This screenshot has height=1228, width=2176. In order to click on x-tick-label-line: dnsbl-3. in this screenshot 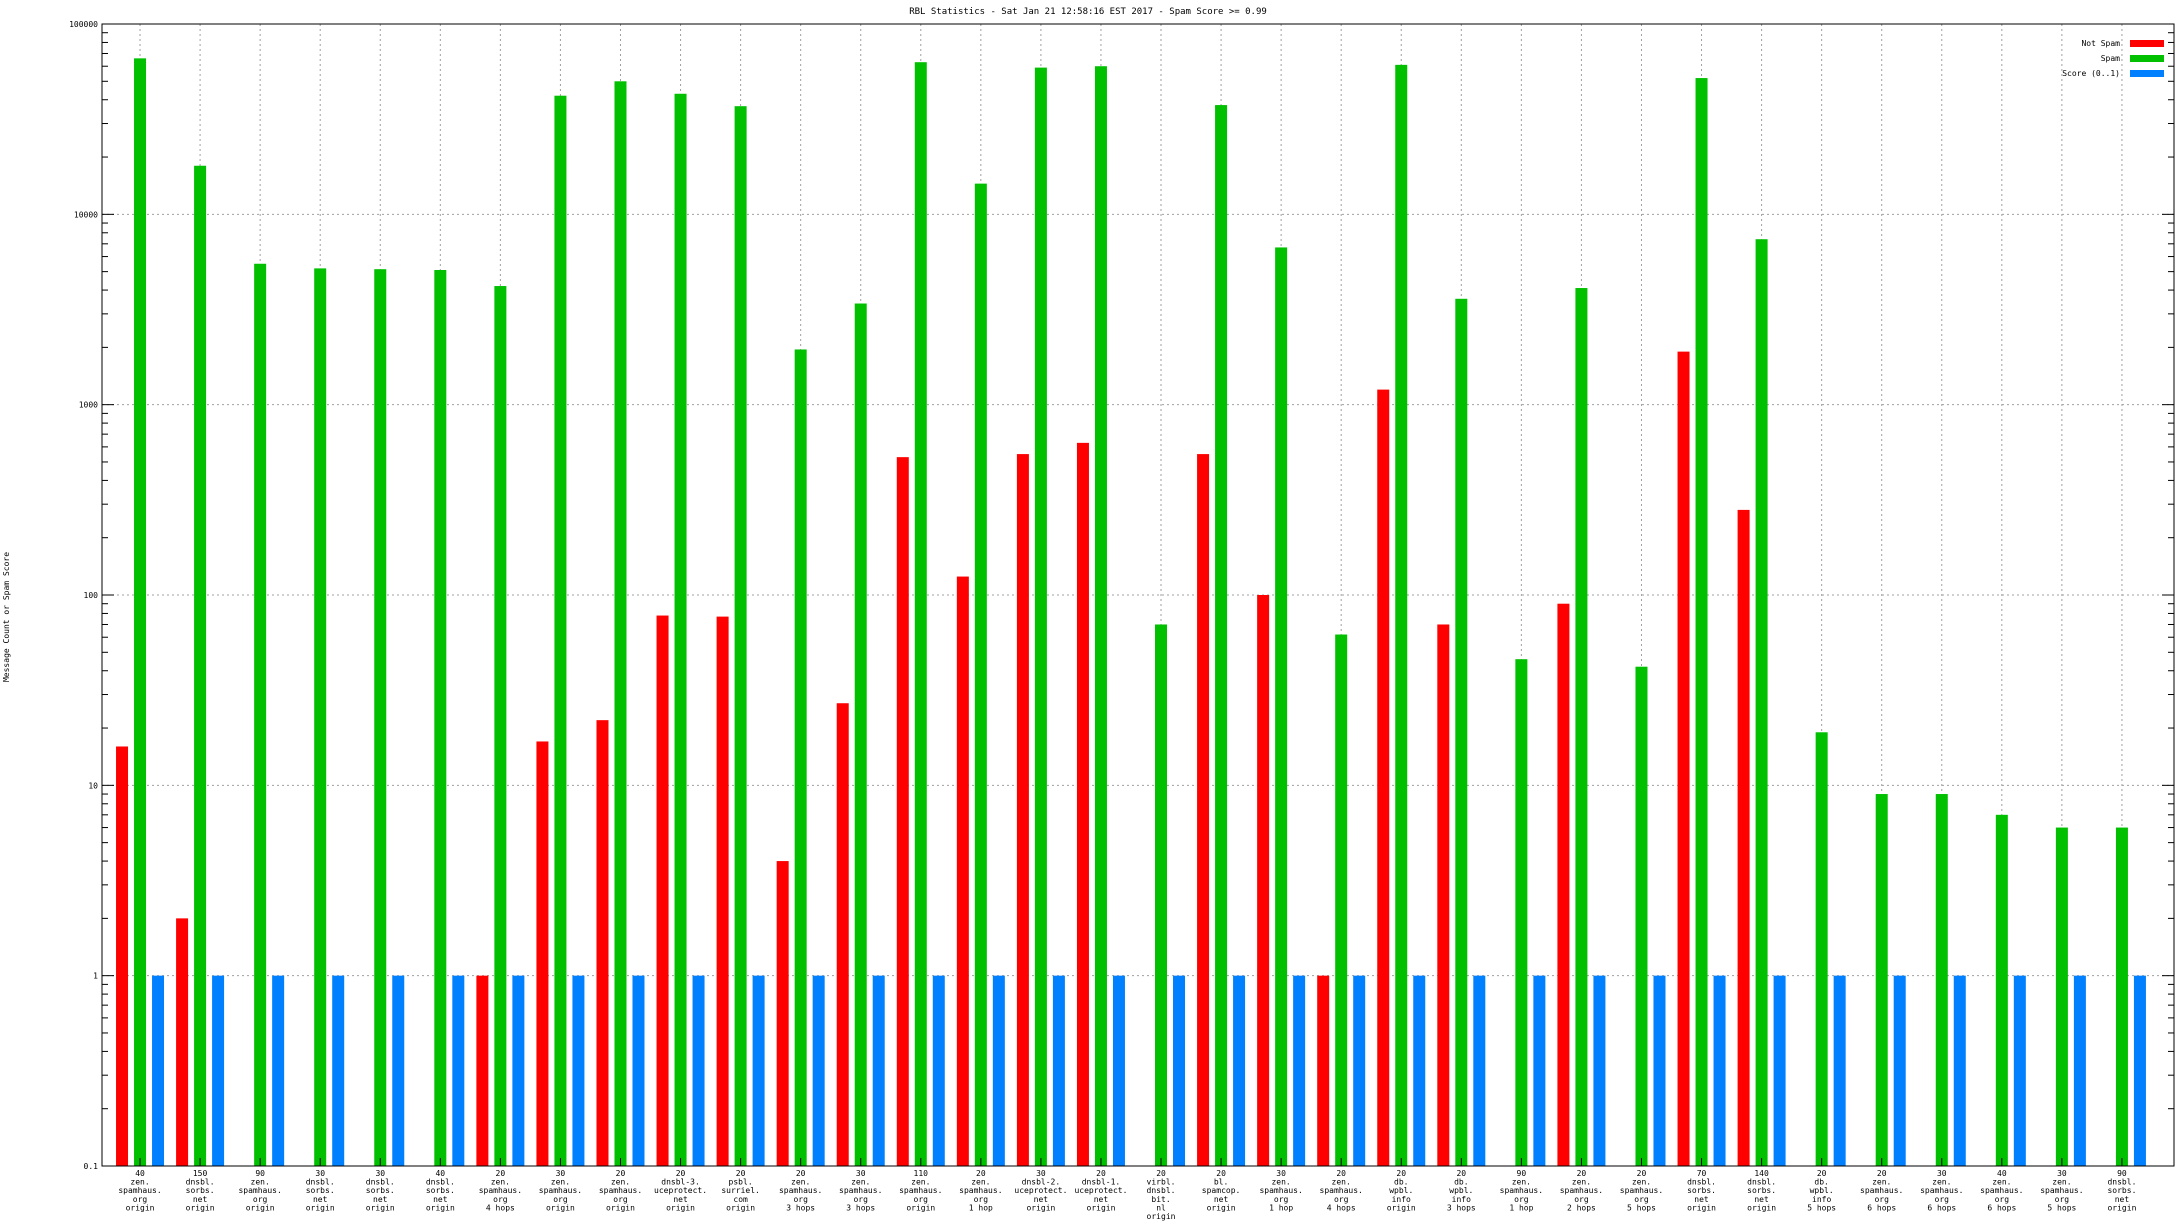, I will do `click(680, 1182)`.